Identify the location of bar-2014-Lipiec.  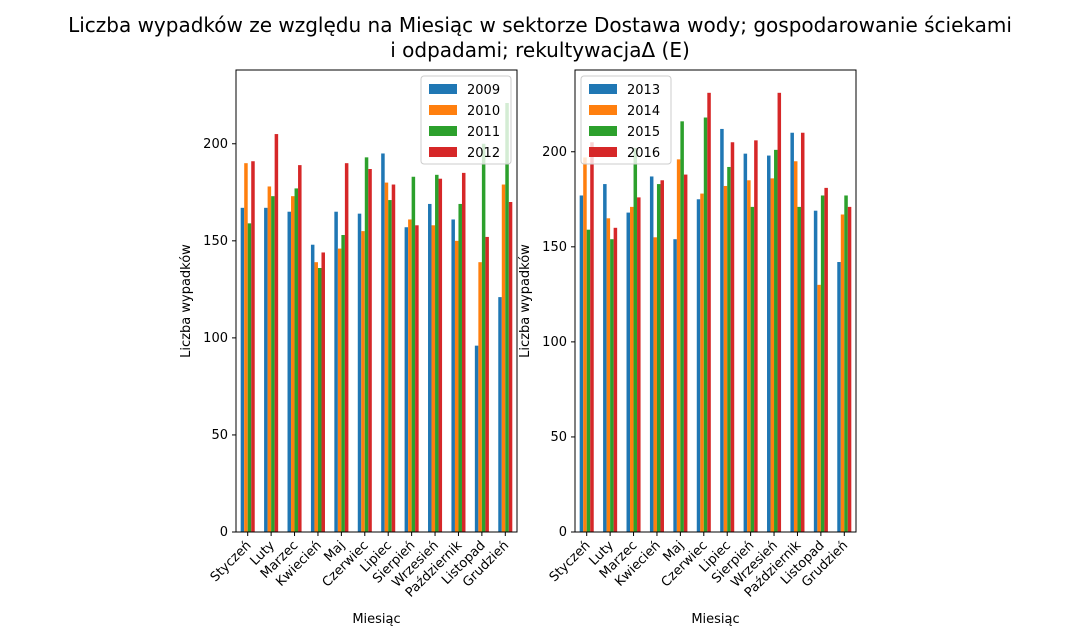
(725, 359).